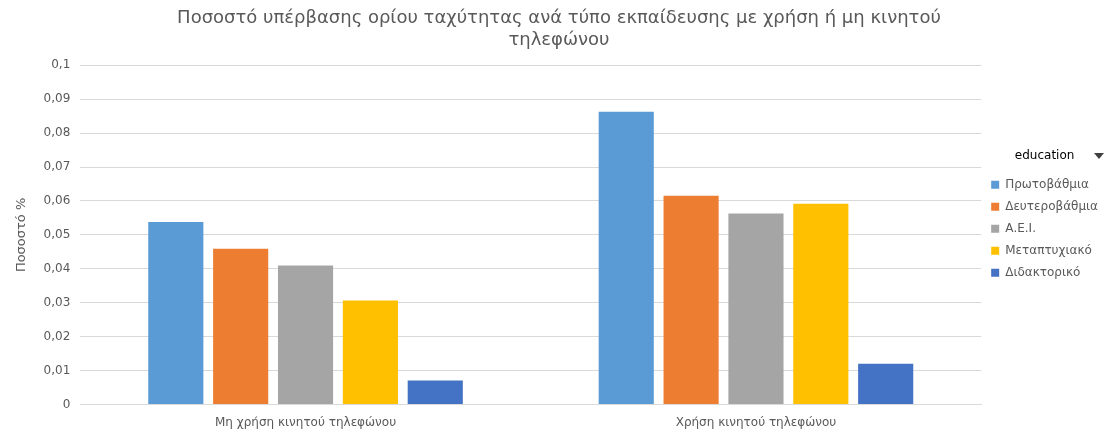 The height and width of the screenshot is (439, 1118). Describe the element at coordinates (305, 421) in the screenshot. I see `x-tick-label: Μη χρήση κινητού τηλεφώνου` at that location.